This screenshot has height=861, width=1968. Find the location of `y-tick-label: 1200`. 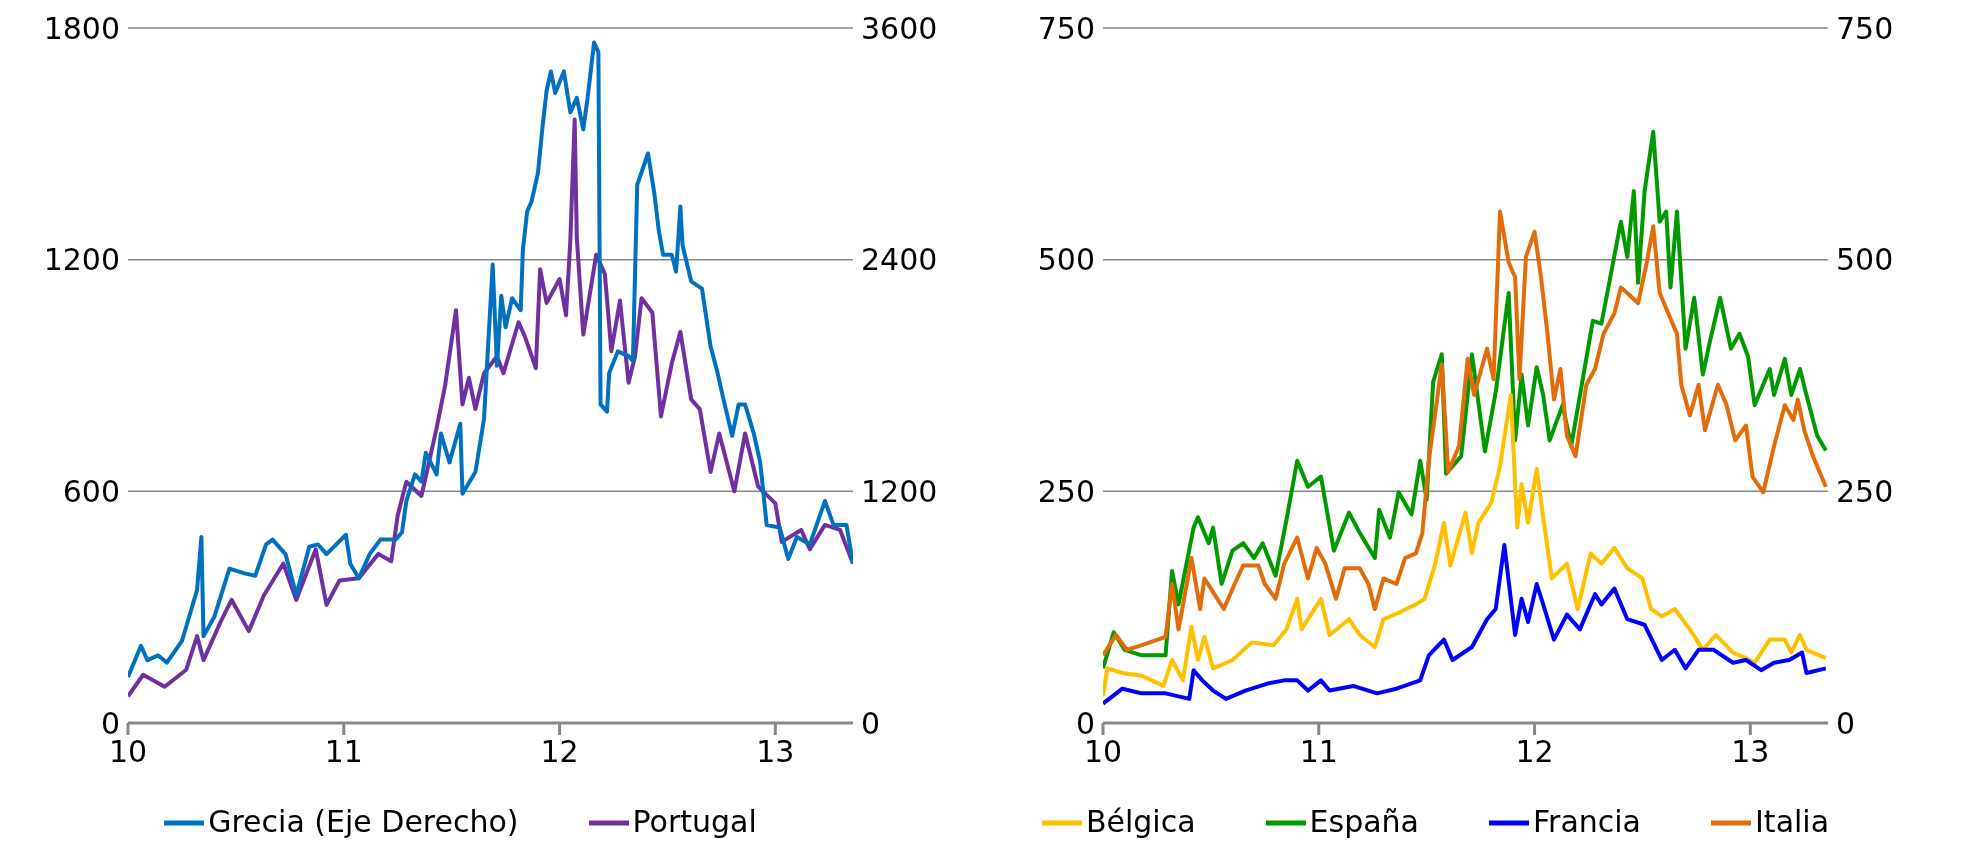

y-tick-label: 1200 is located at coordinates (81, 260).